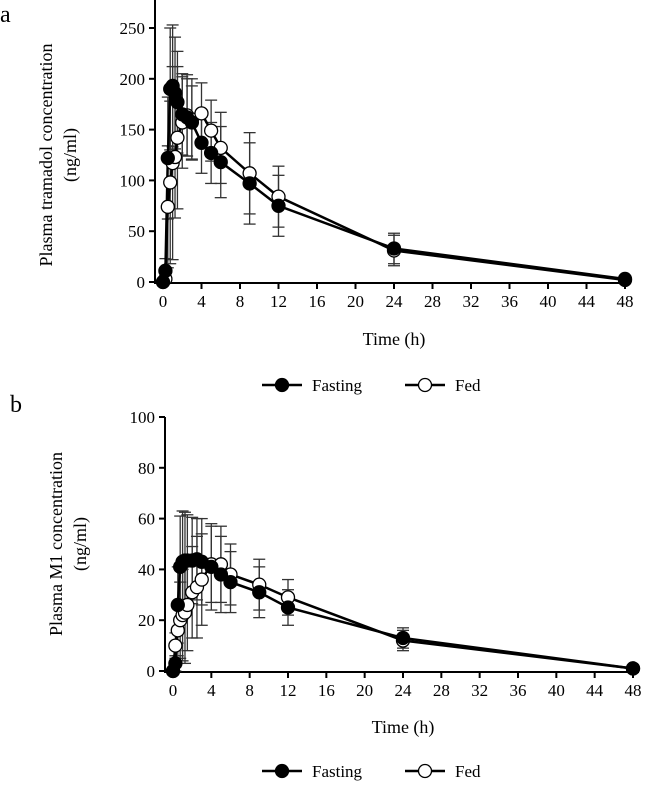 Image resolution: width=646 pixels, height=791 pixels. I want to click on y-tick-label: 200, so click(133, 79).